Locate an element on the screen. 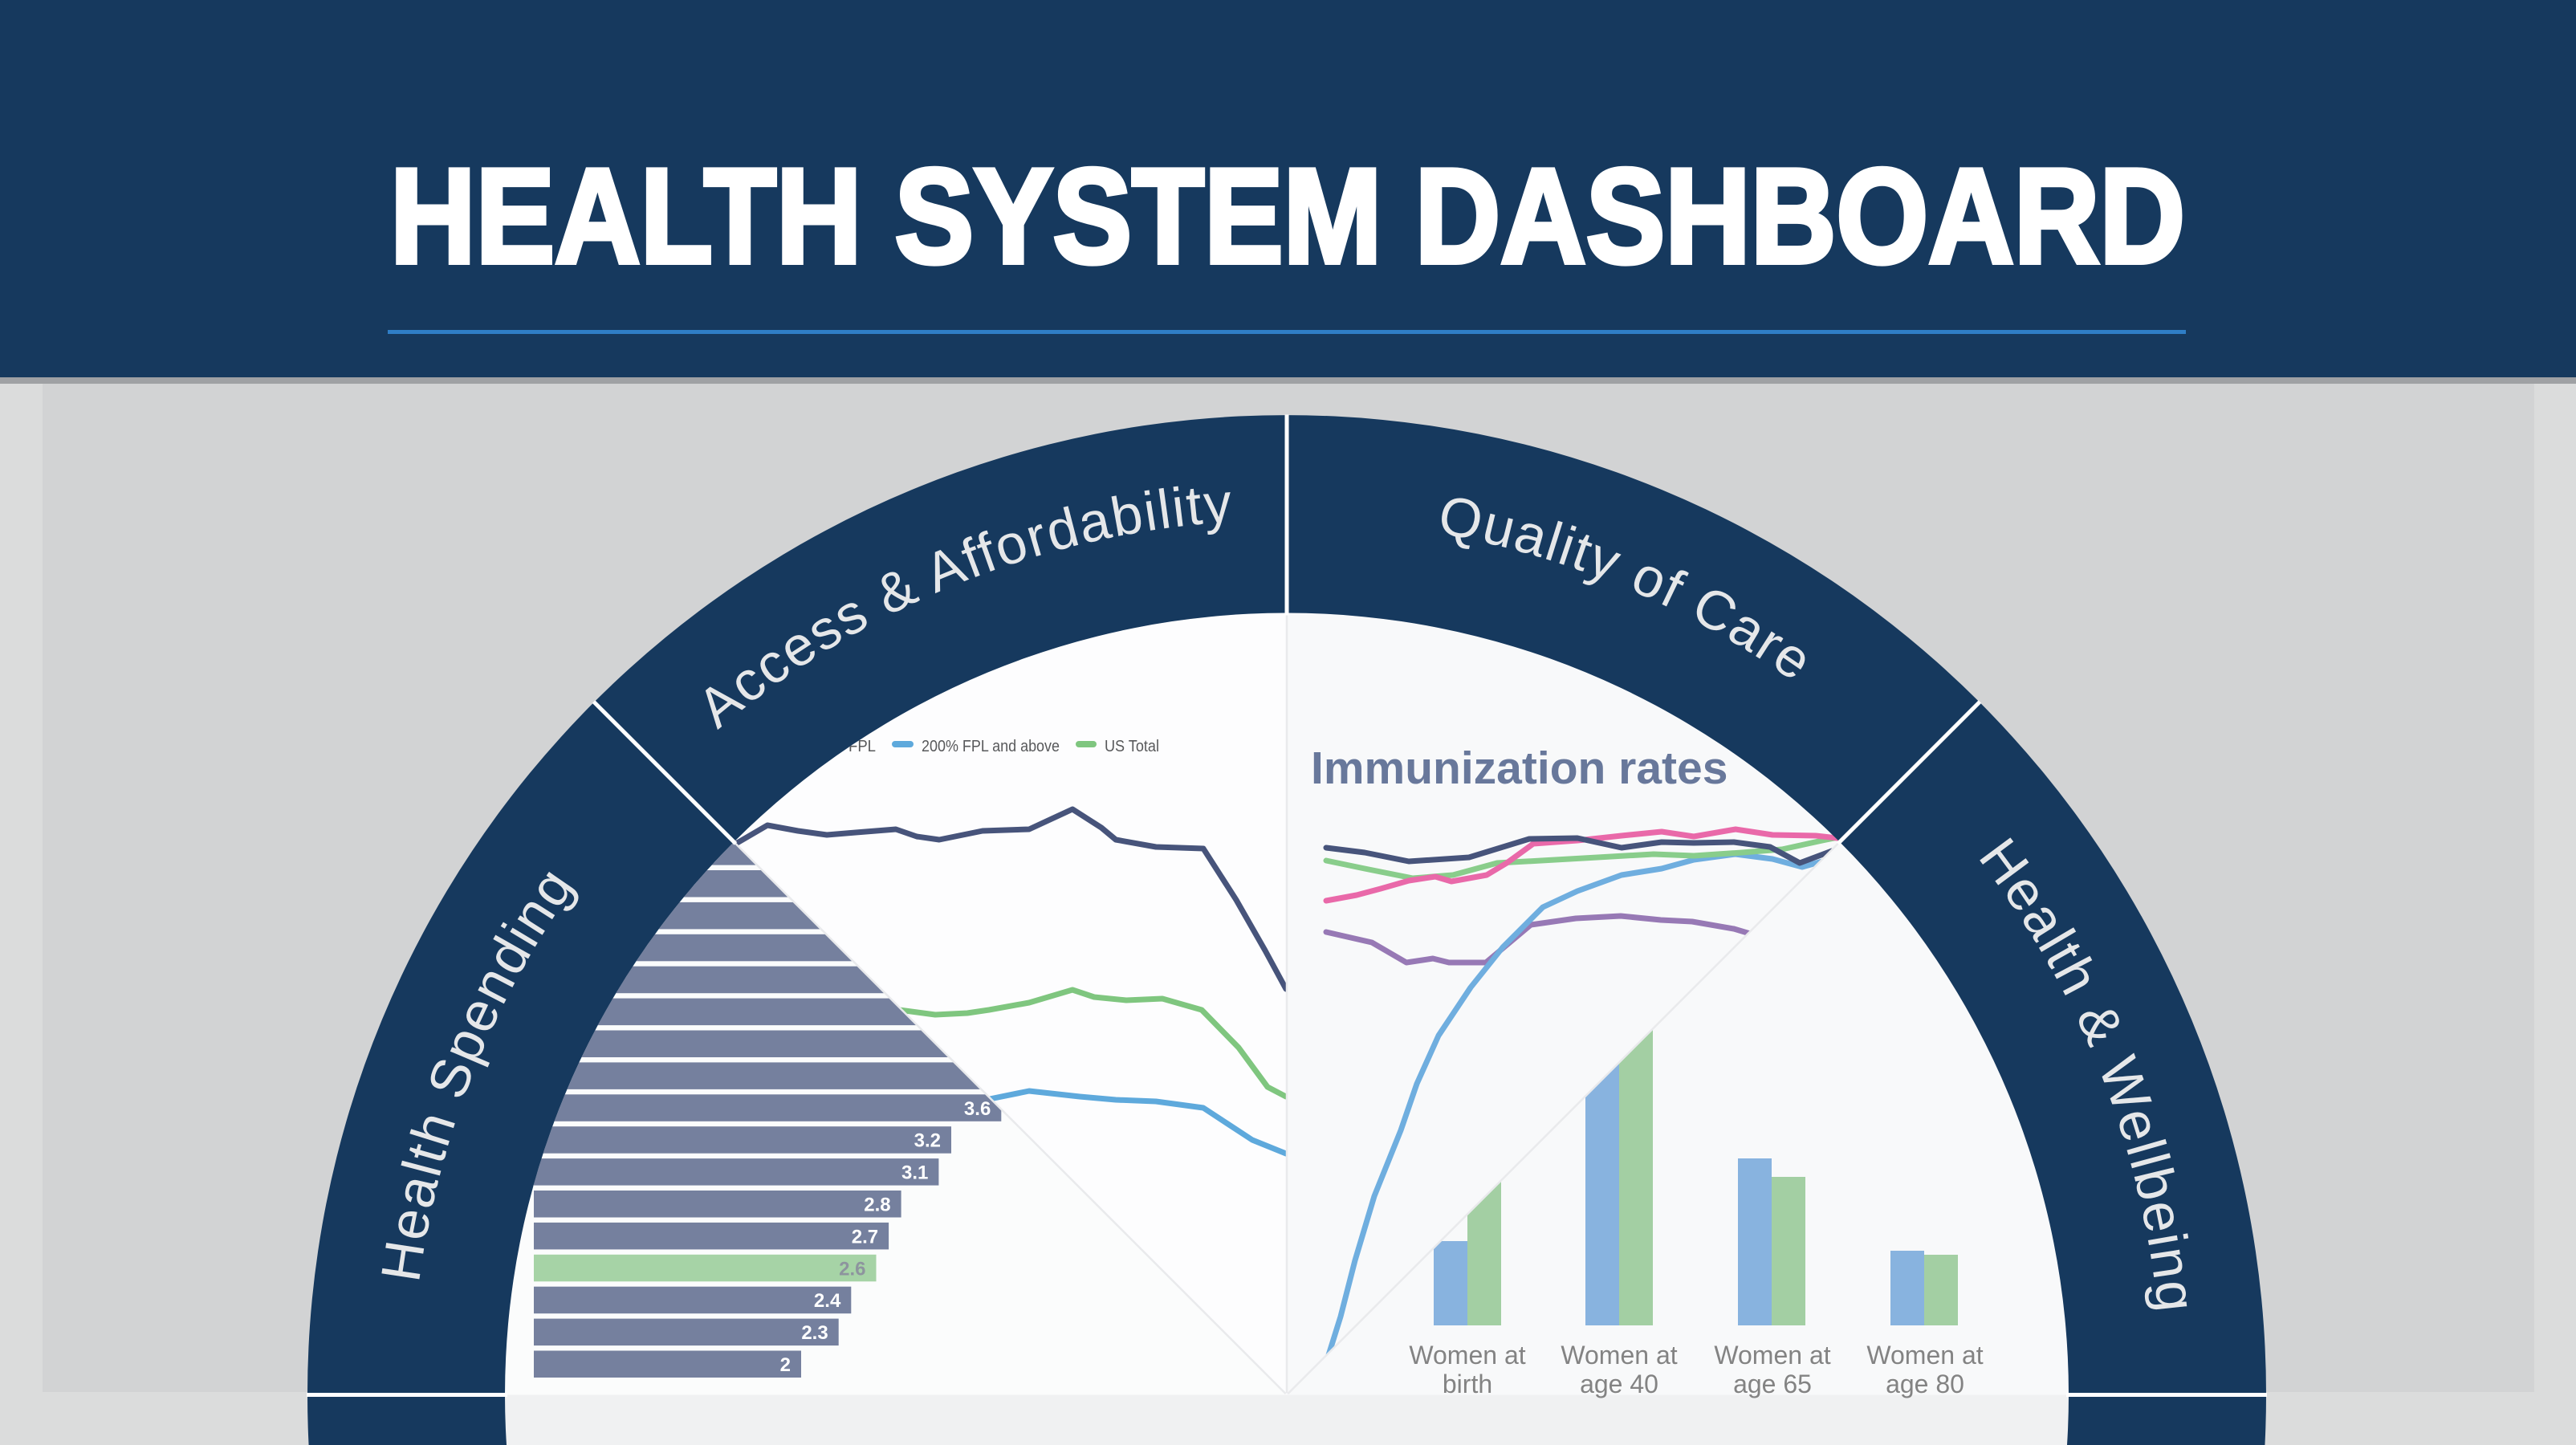 The image size is (2576, 1445). svg-text: 200% FPL and above is located at coordinates (991, 746).